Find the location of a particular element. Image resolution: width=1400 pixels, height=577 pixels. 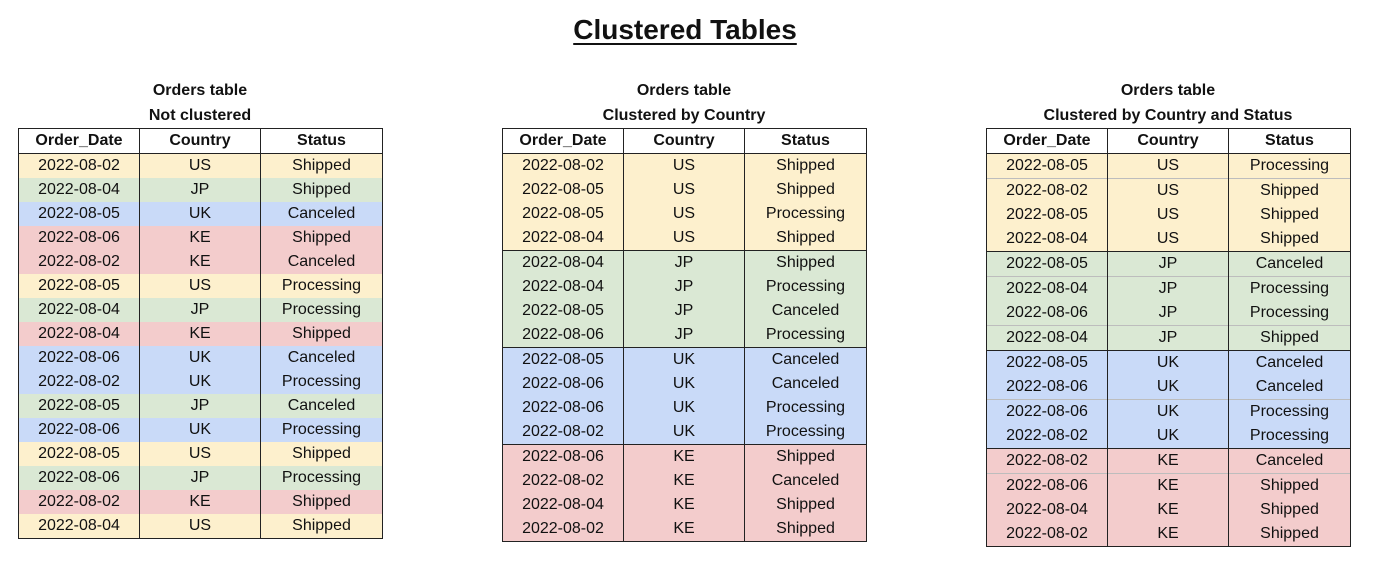

table-row: 2022-08-05 US Processing is located at coordinates (1168, 166).